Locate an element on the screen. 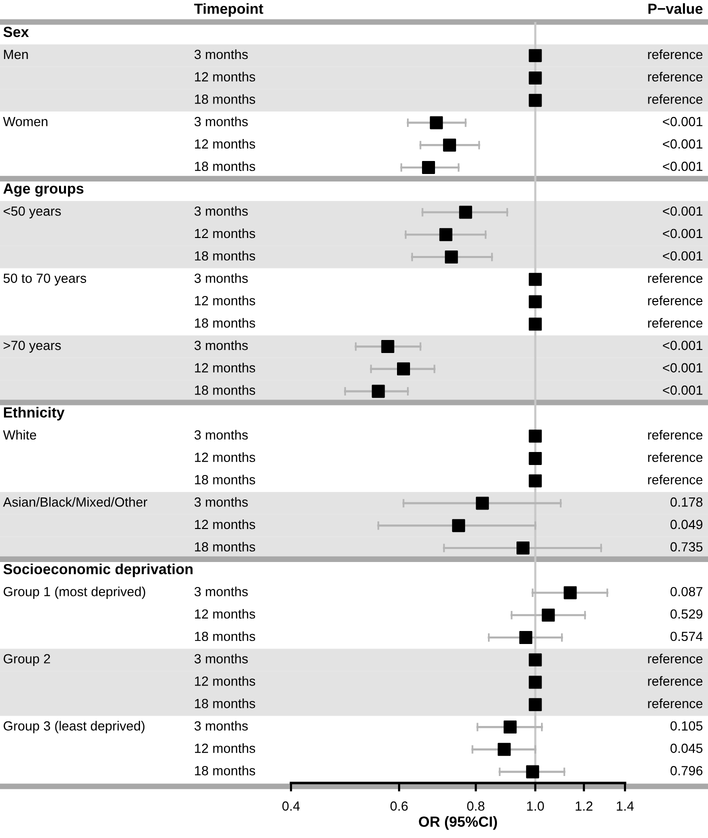  text: 0.735 is located at coordinates (686, 547).